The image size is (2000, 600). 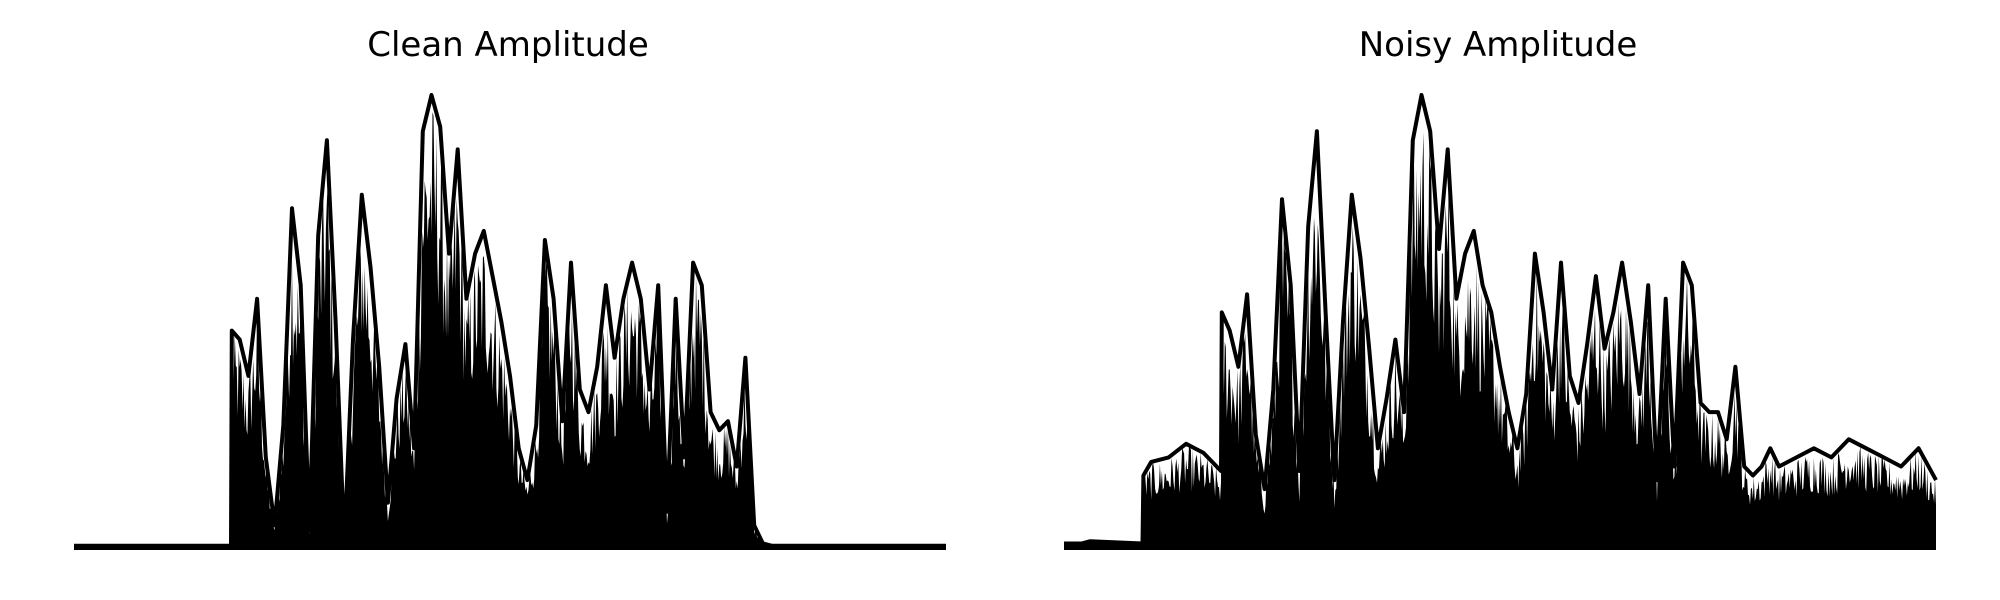 I want to click on chart-title-clean: Clean Amplitude, so click(x=508, y=45).